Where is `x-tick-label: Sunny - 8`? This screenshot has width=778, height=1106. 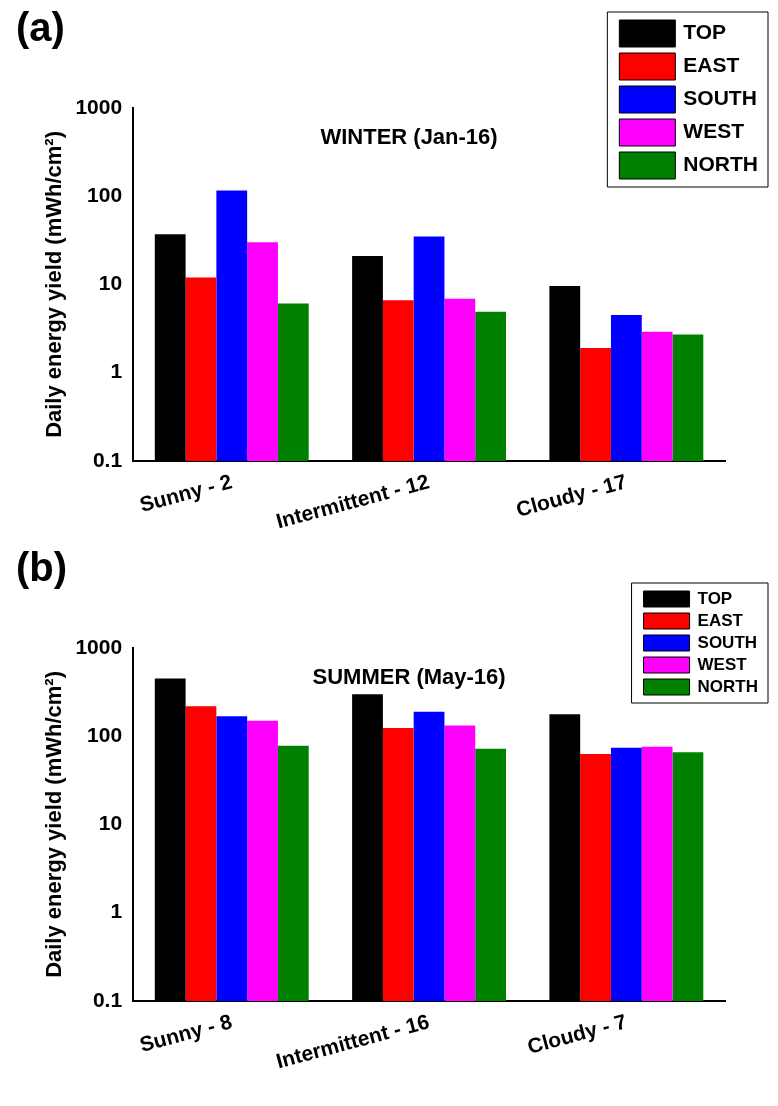 x-tick-label: Sunny - 8 is located at coordinates (186, 1032).